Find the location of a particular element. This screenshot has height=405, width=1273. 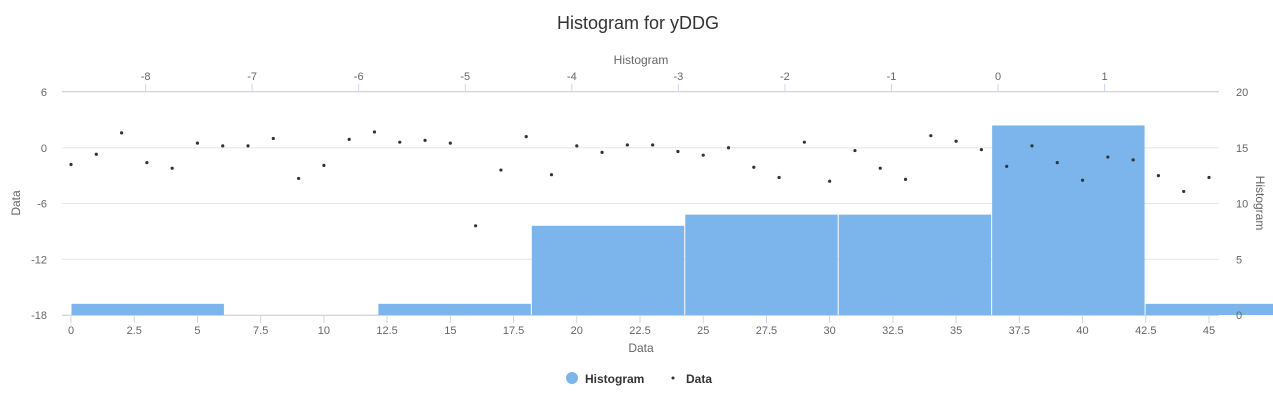

y-tick-label: -6 is located at coordinates (42, 205).